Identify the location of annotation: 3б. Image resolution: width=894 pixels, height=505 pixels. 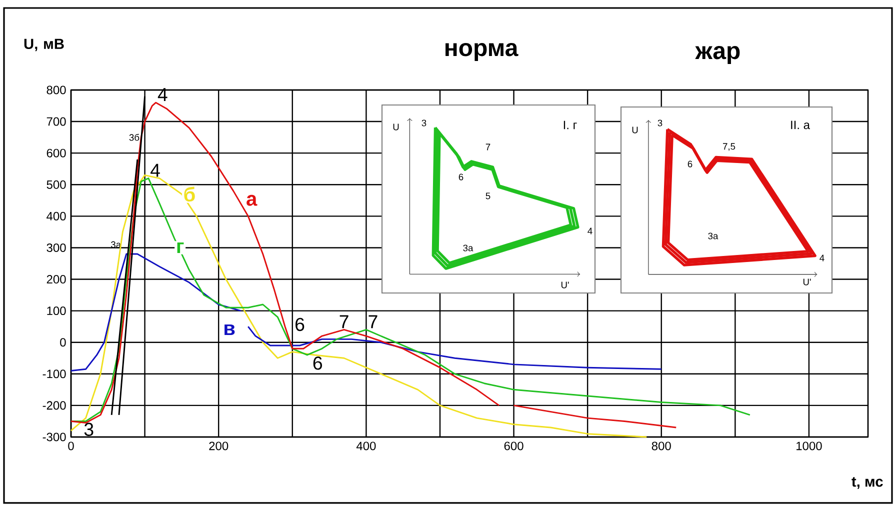
(134, 137).